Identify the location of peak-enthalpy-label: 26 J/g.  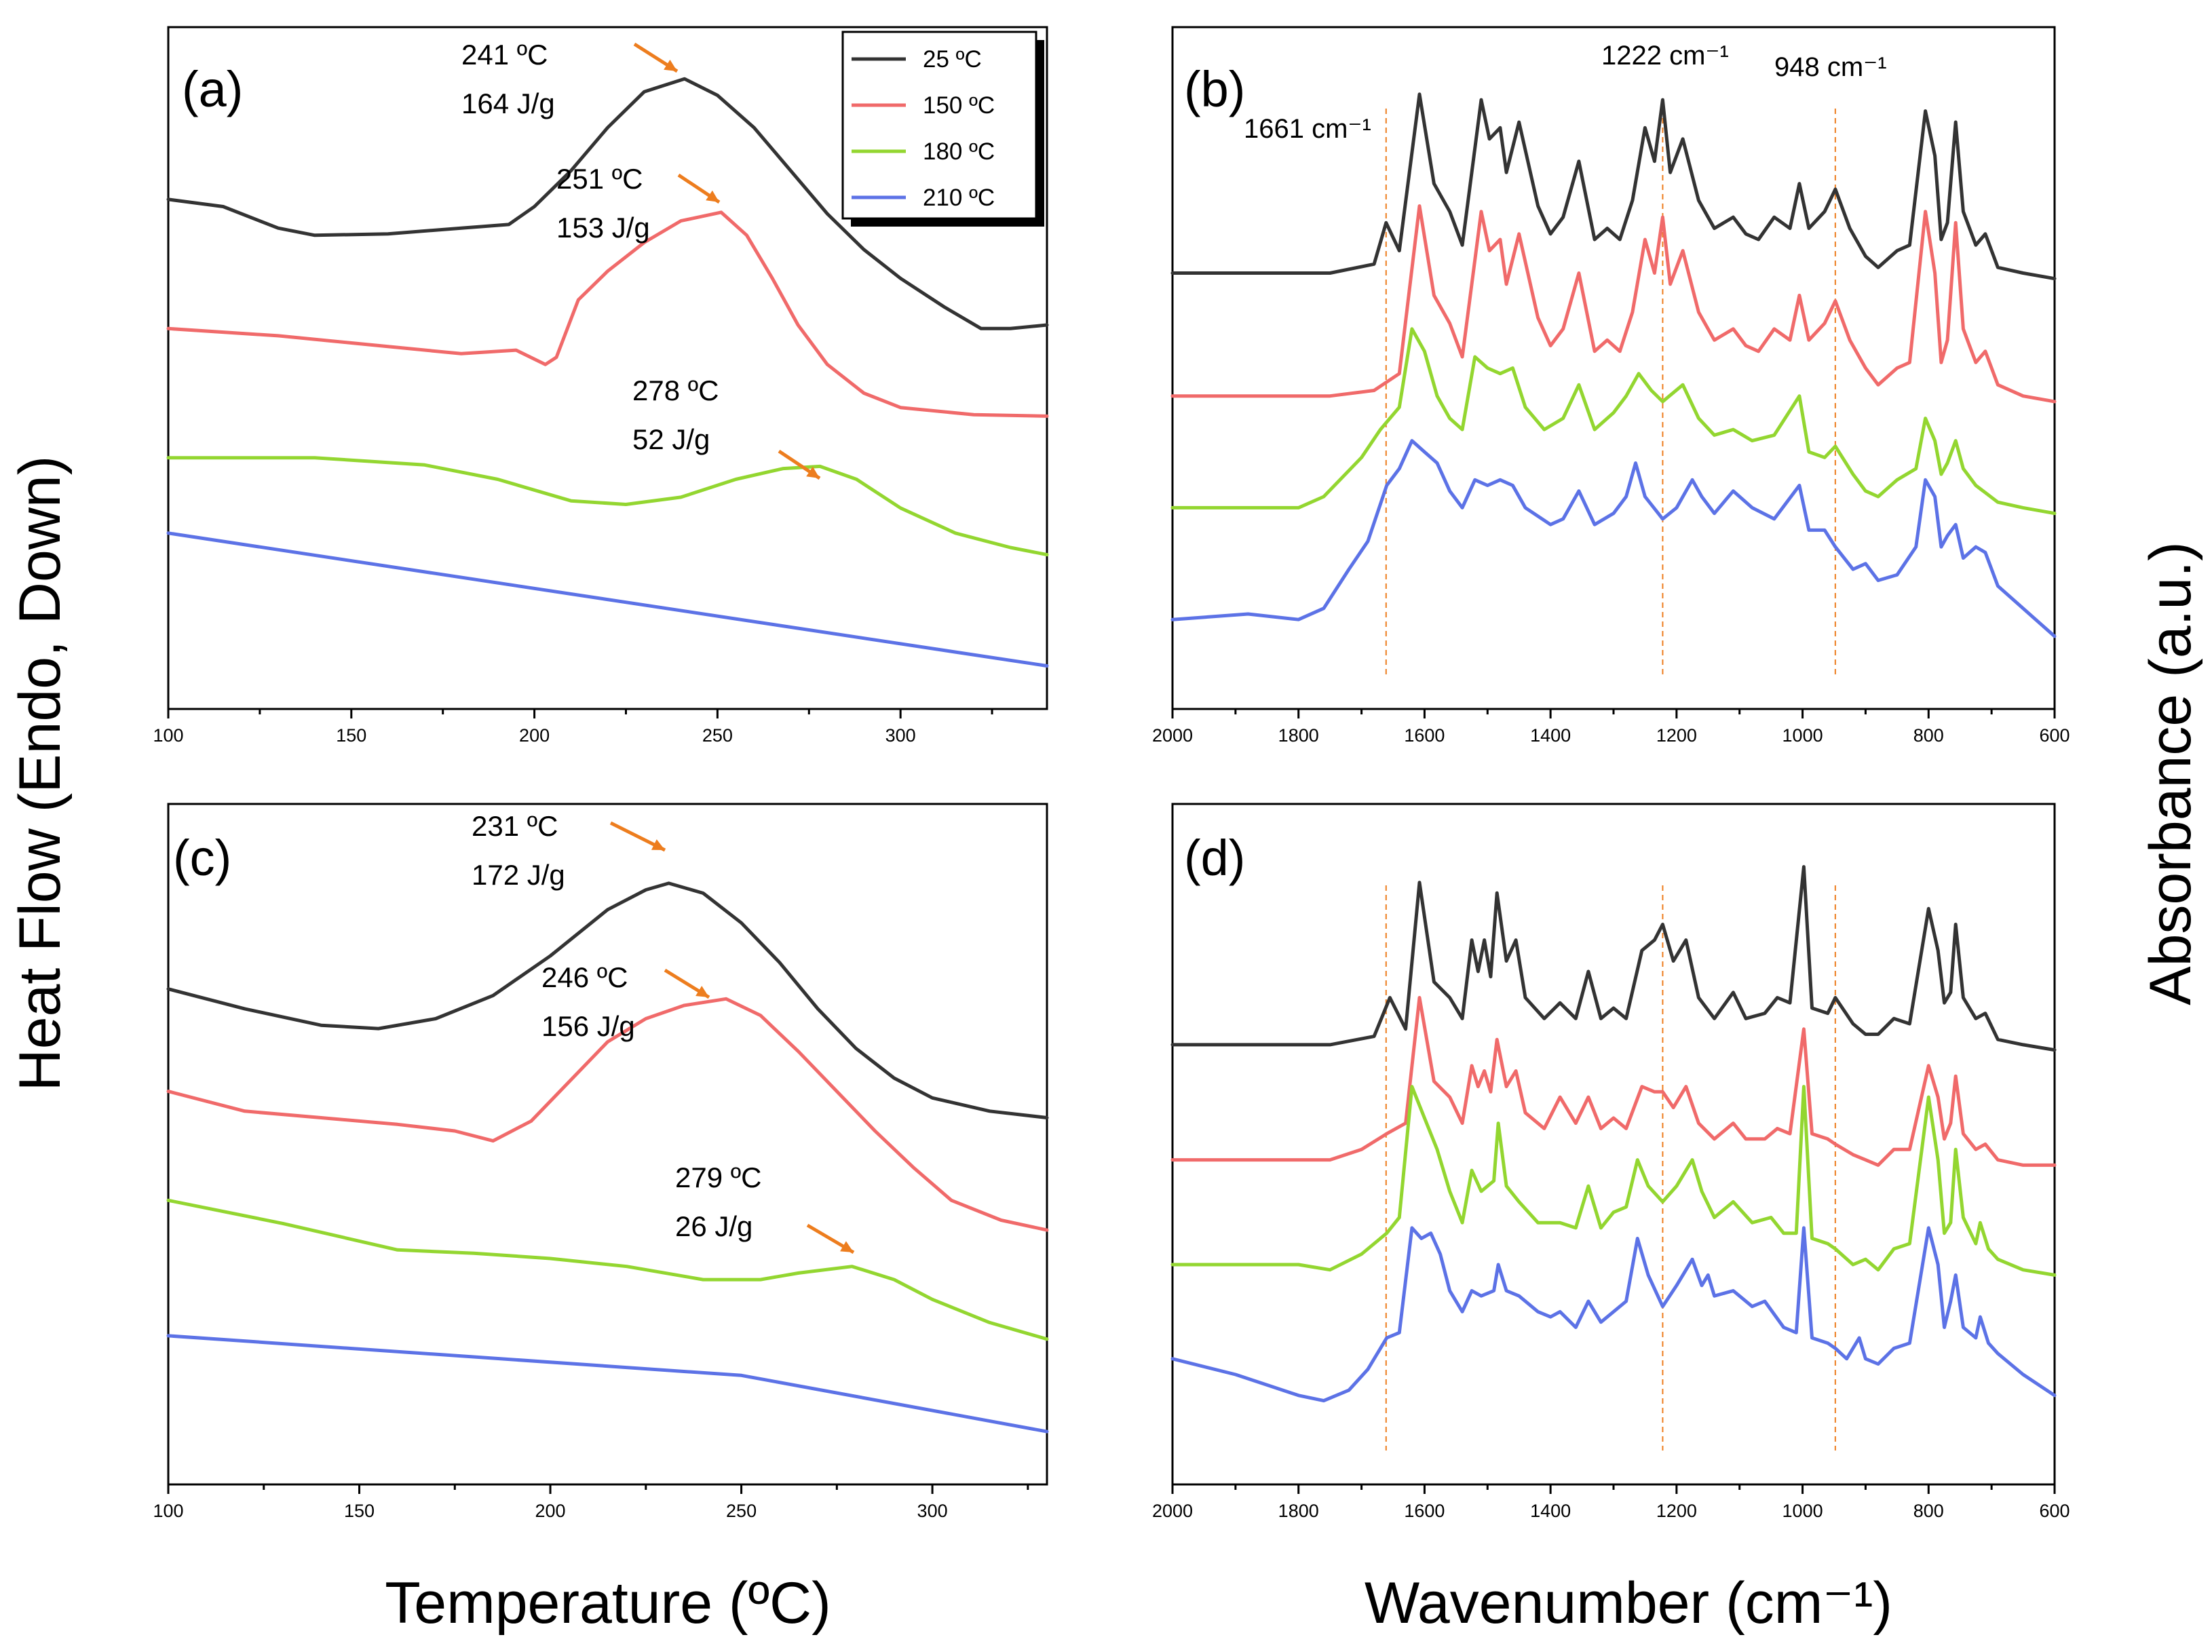
(713, 1226).